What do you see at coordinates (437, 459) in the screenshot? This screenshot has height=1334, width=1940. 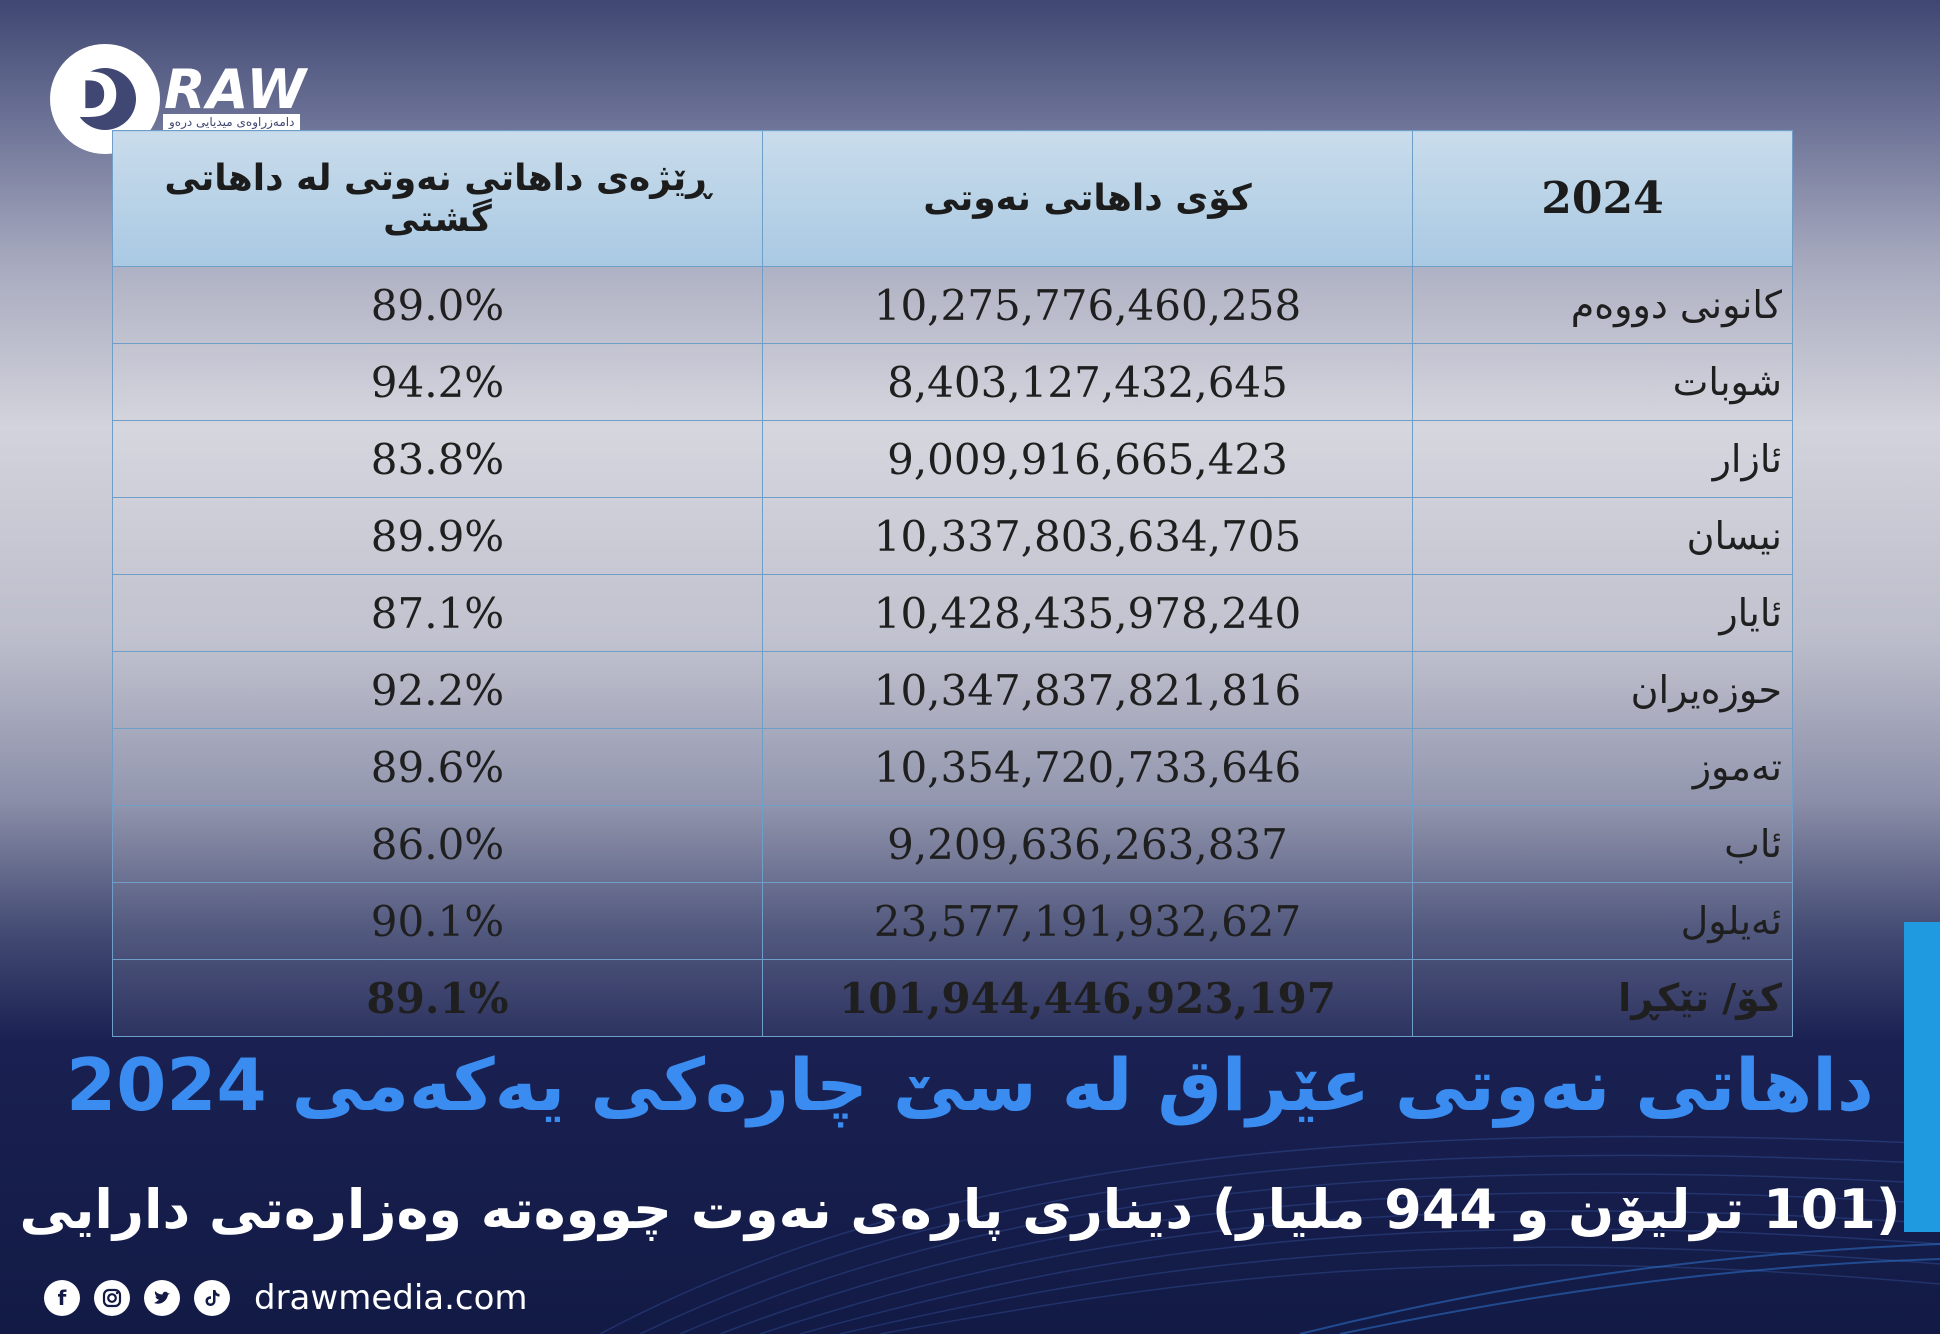 I see `ratio-cell: 83.8%` at bounding box center [437, 459].